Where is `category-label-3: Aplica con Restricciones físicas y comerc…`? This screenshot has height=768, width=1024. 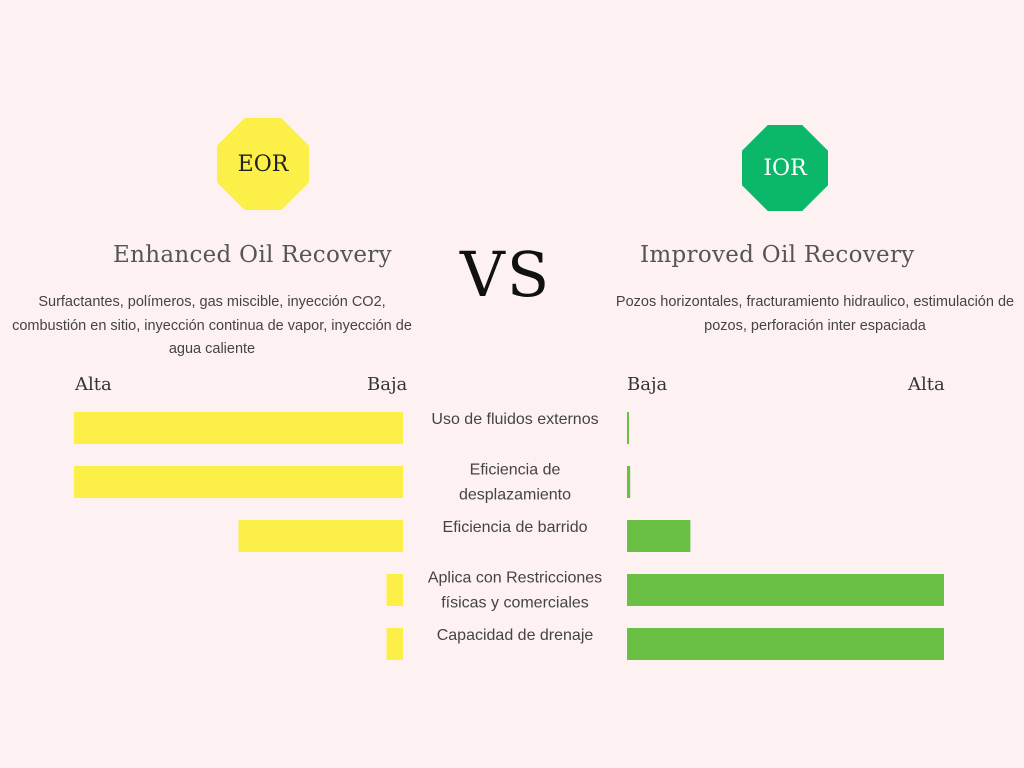 category-label-3: Aplica con Restricciones físicas y comerc… is located at coordinates (515, 591).